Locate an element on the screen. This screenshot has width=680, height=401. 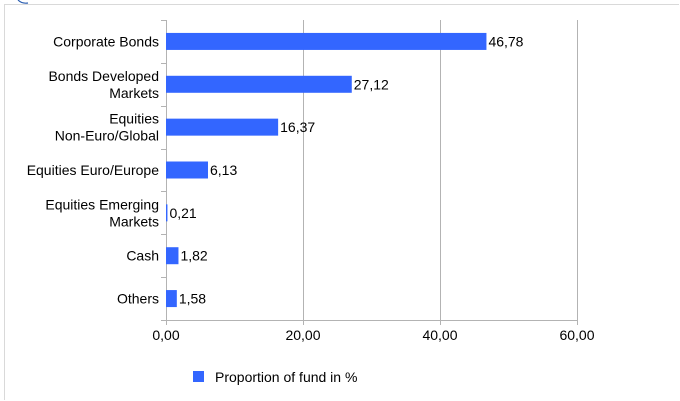
x-tick-label: 20,00 is located at coordinates (302, 335).